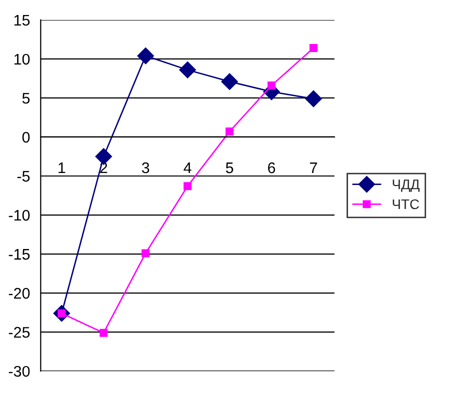 Image resolution: width=452 pixels, height=399 pixels. Describe the element at coordinates (19, 371) in the screenshot. I see `y-tick-label: -30` at that location.